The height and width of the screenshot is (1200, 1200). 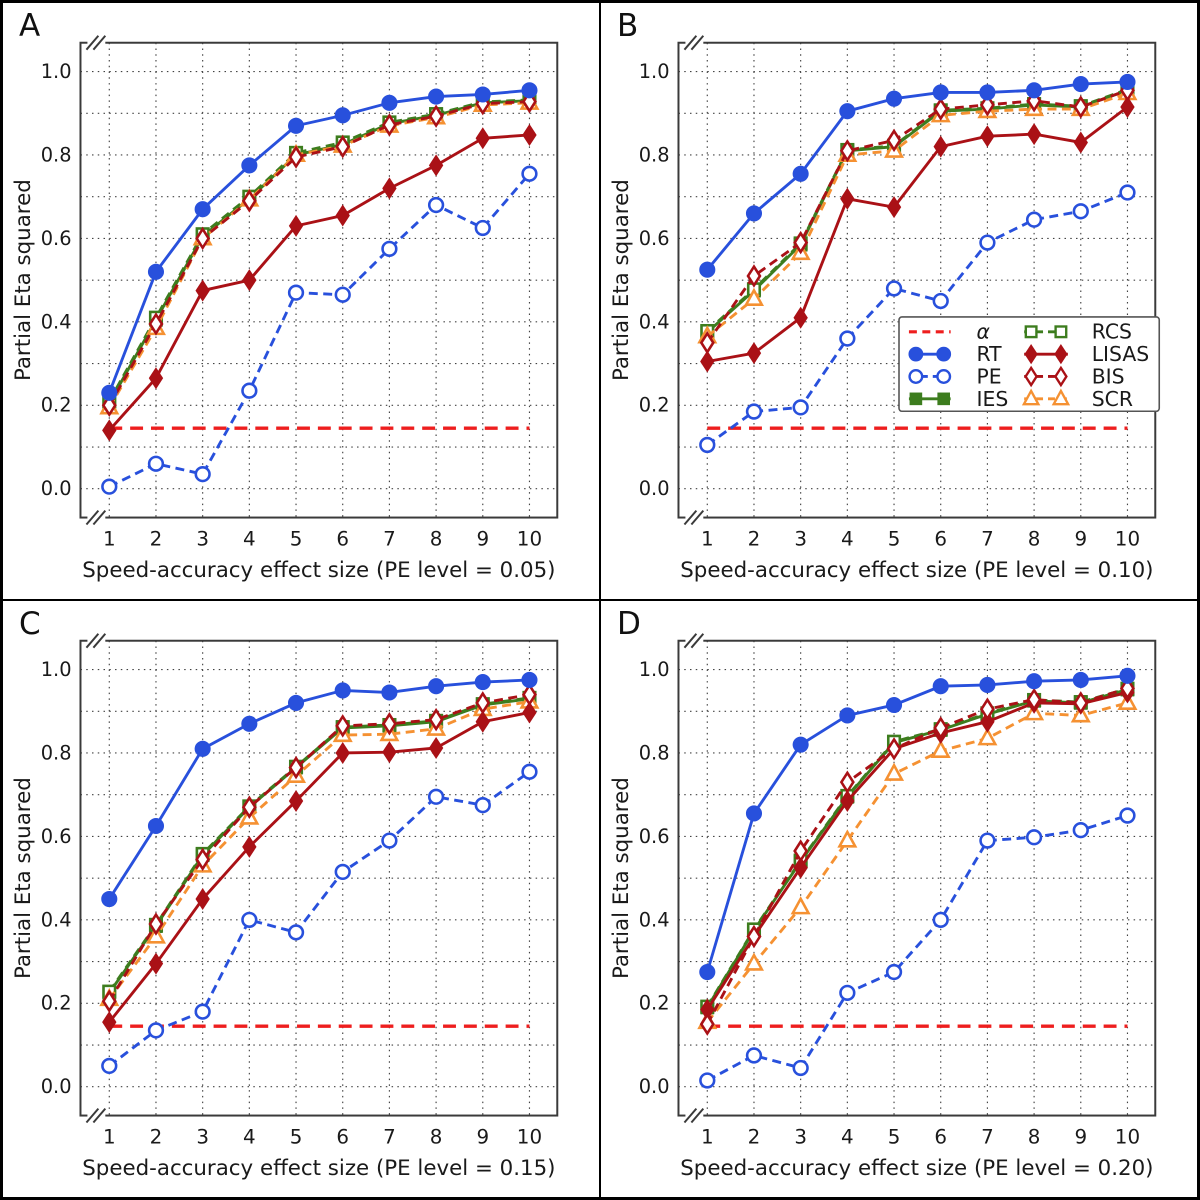 I want to click on panel-label-b: B, so click(x=628, y=26).